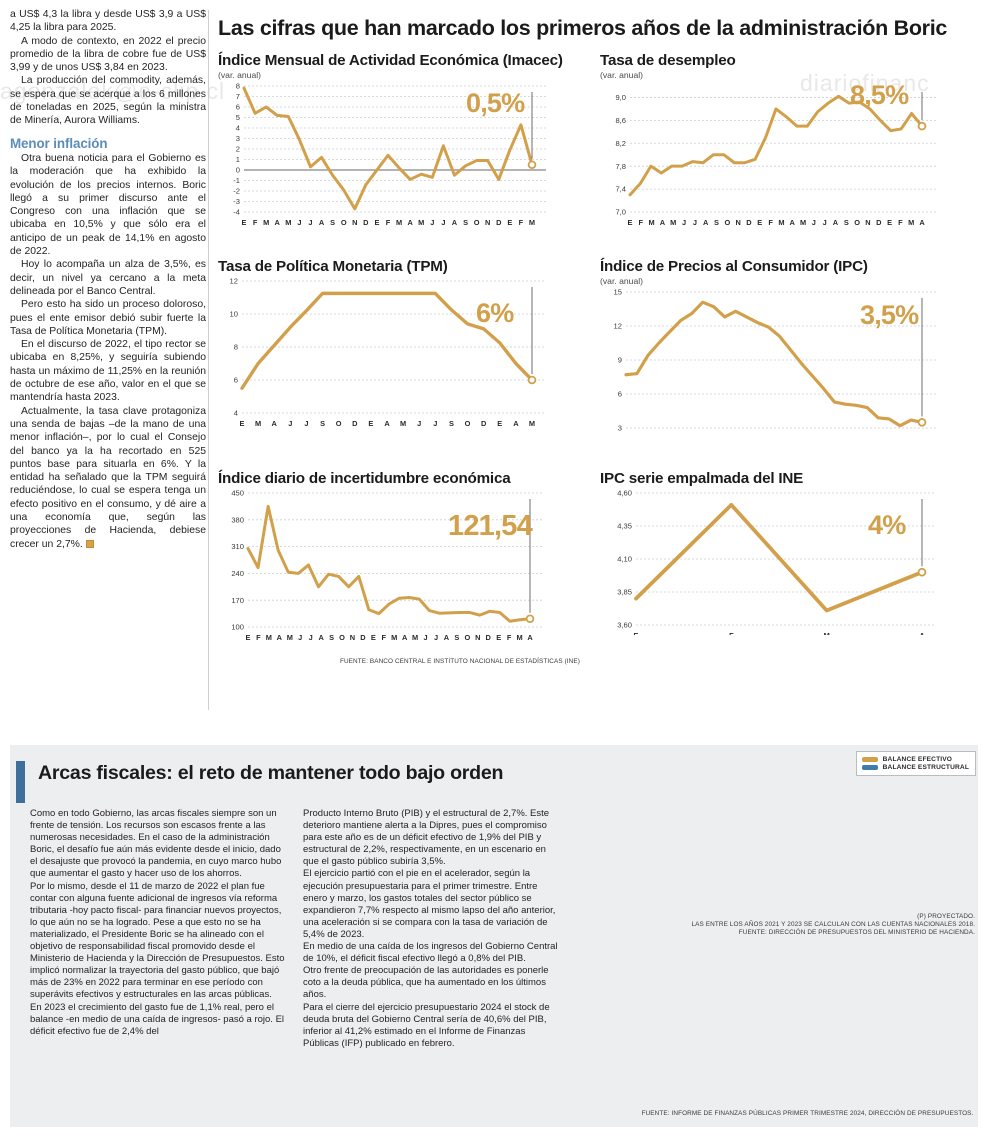  What do you see at coordinates (620, 97) in the screenshot?
I see `y-axis-tick-label: 9,0` at bounding box center [620, 97].